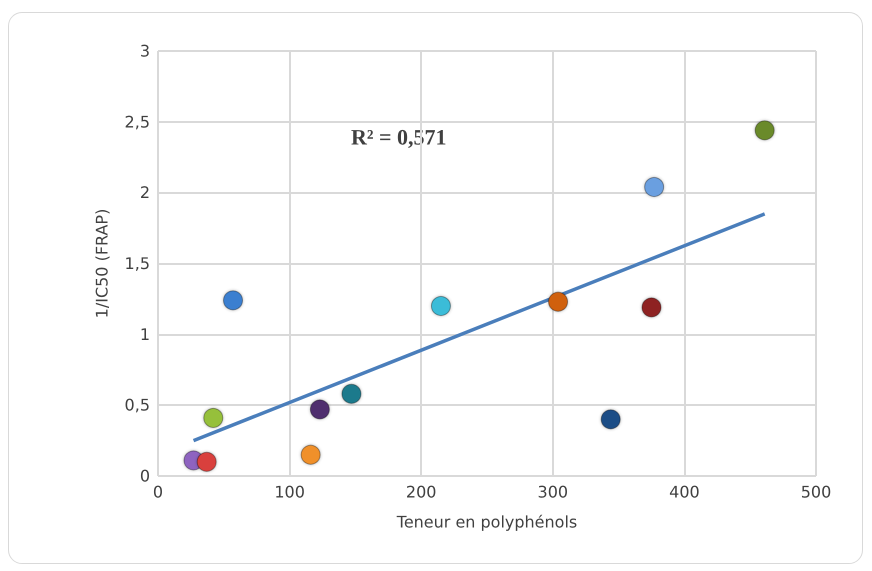  What do you see at coordinates (289, 492) in the screenshot?
I see `x-tick-label: 100` at bounding box center [289, 492].